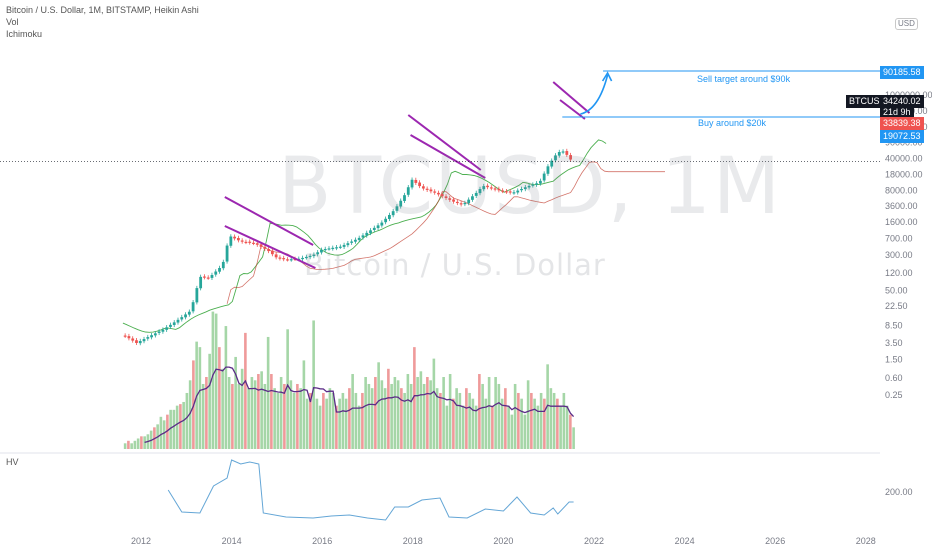  Describe the element at coordinates (902, 101) in the screenshot. I see `last-price-tag: 34240.02` at that location.